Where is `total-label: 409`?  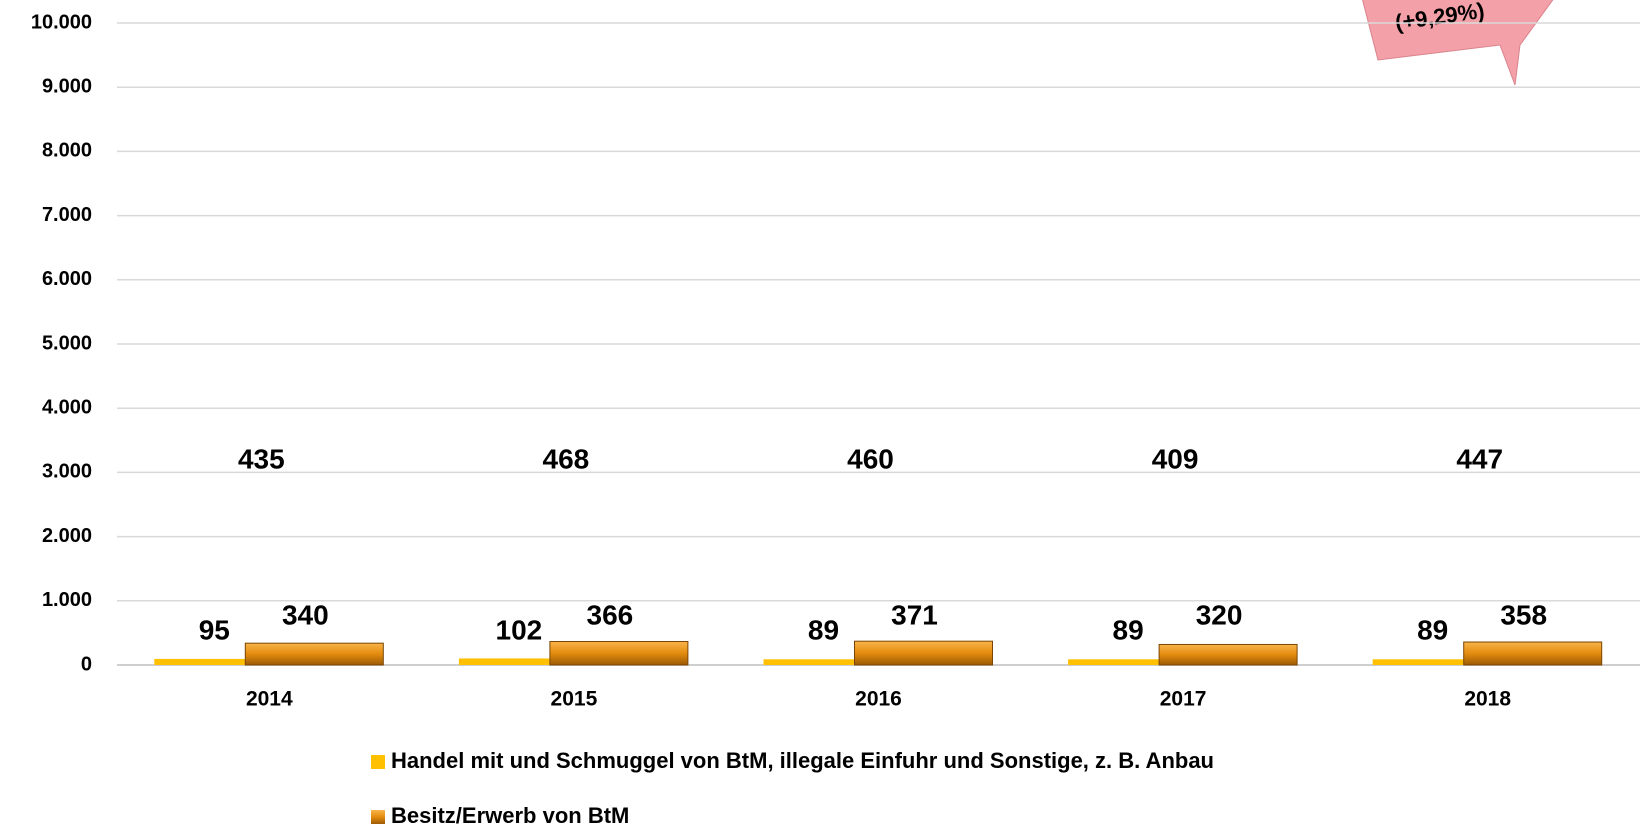
total-label: 409 is located at coordinates (1175, 458).